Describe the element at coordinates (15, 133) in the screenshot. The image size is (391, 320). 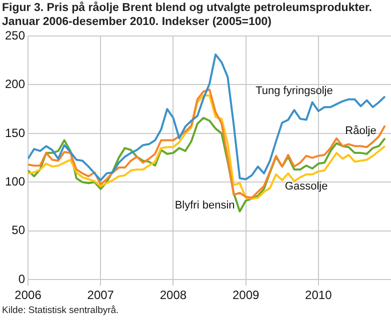
I see `y-tick-label: 150` at that location.